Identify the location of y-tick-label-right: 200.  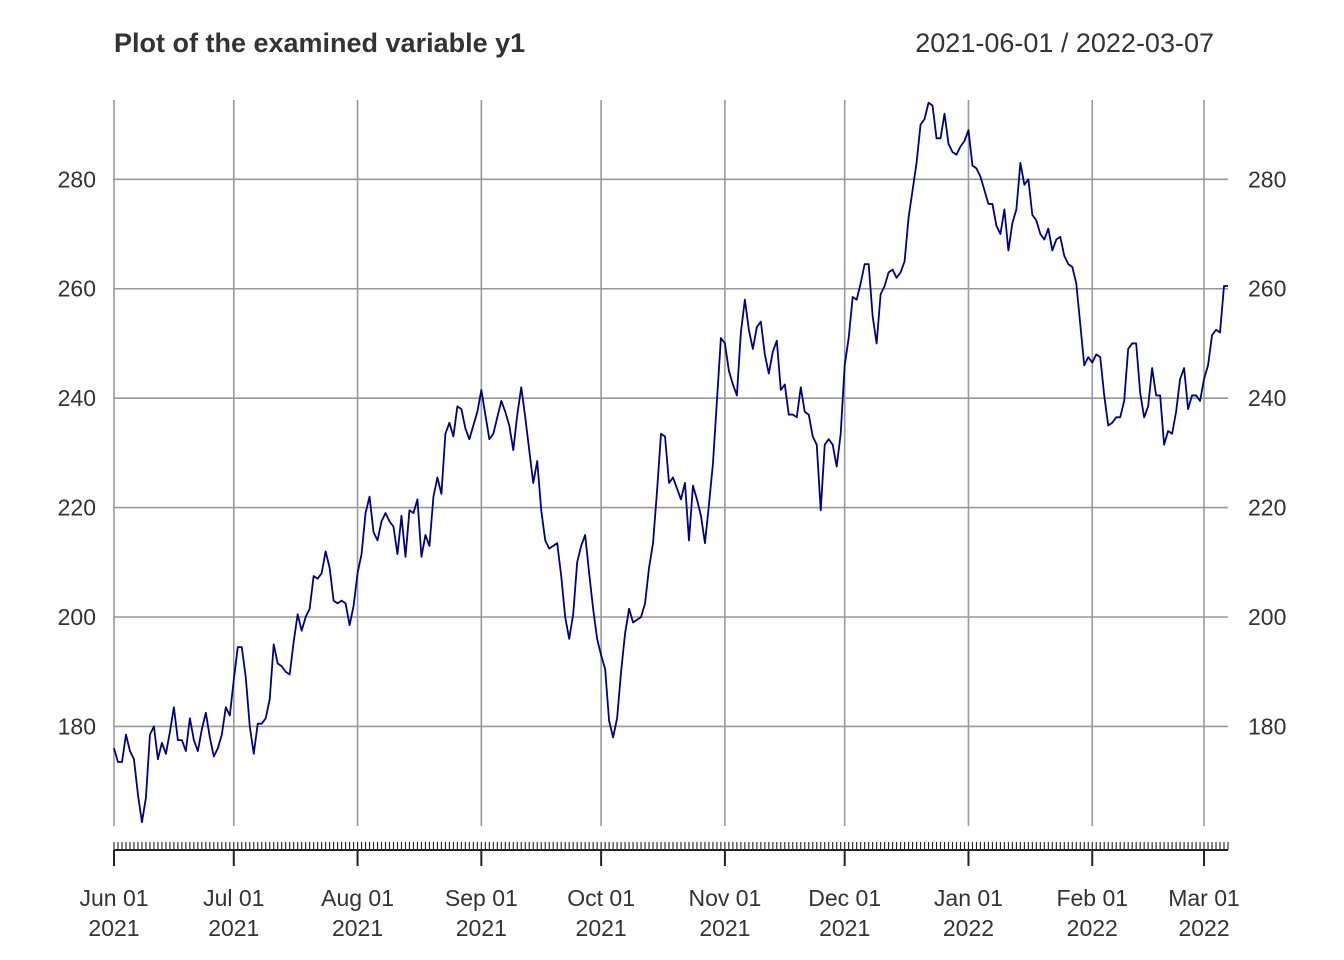
(1267, 617).